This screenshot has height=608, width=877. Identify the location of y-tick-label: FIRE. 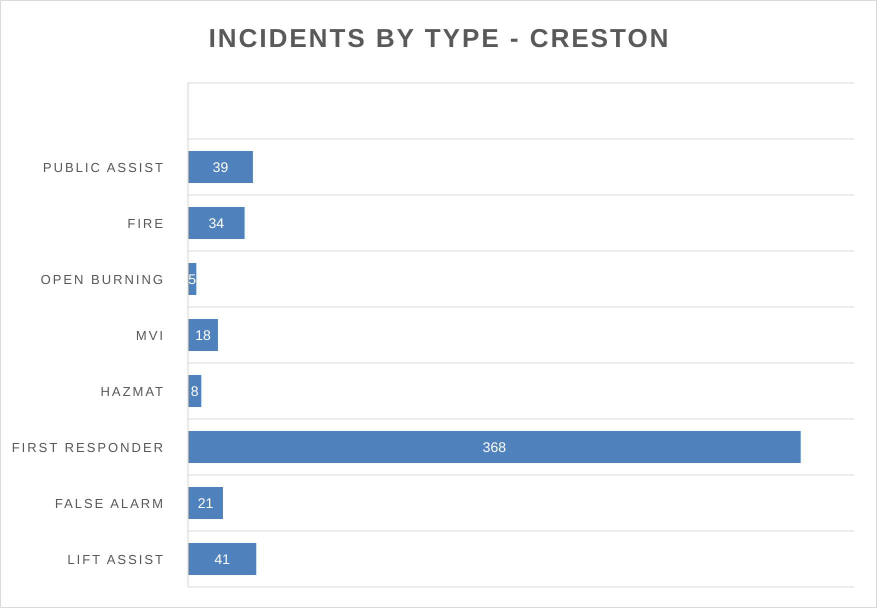
(146, 223).